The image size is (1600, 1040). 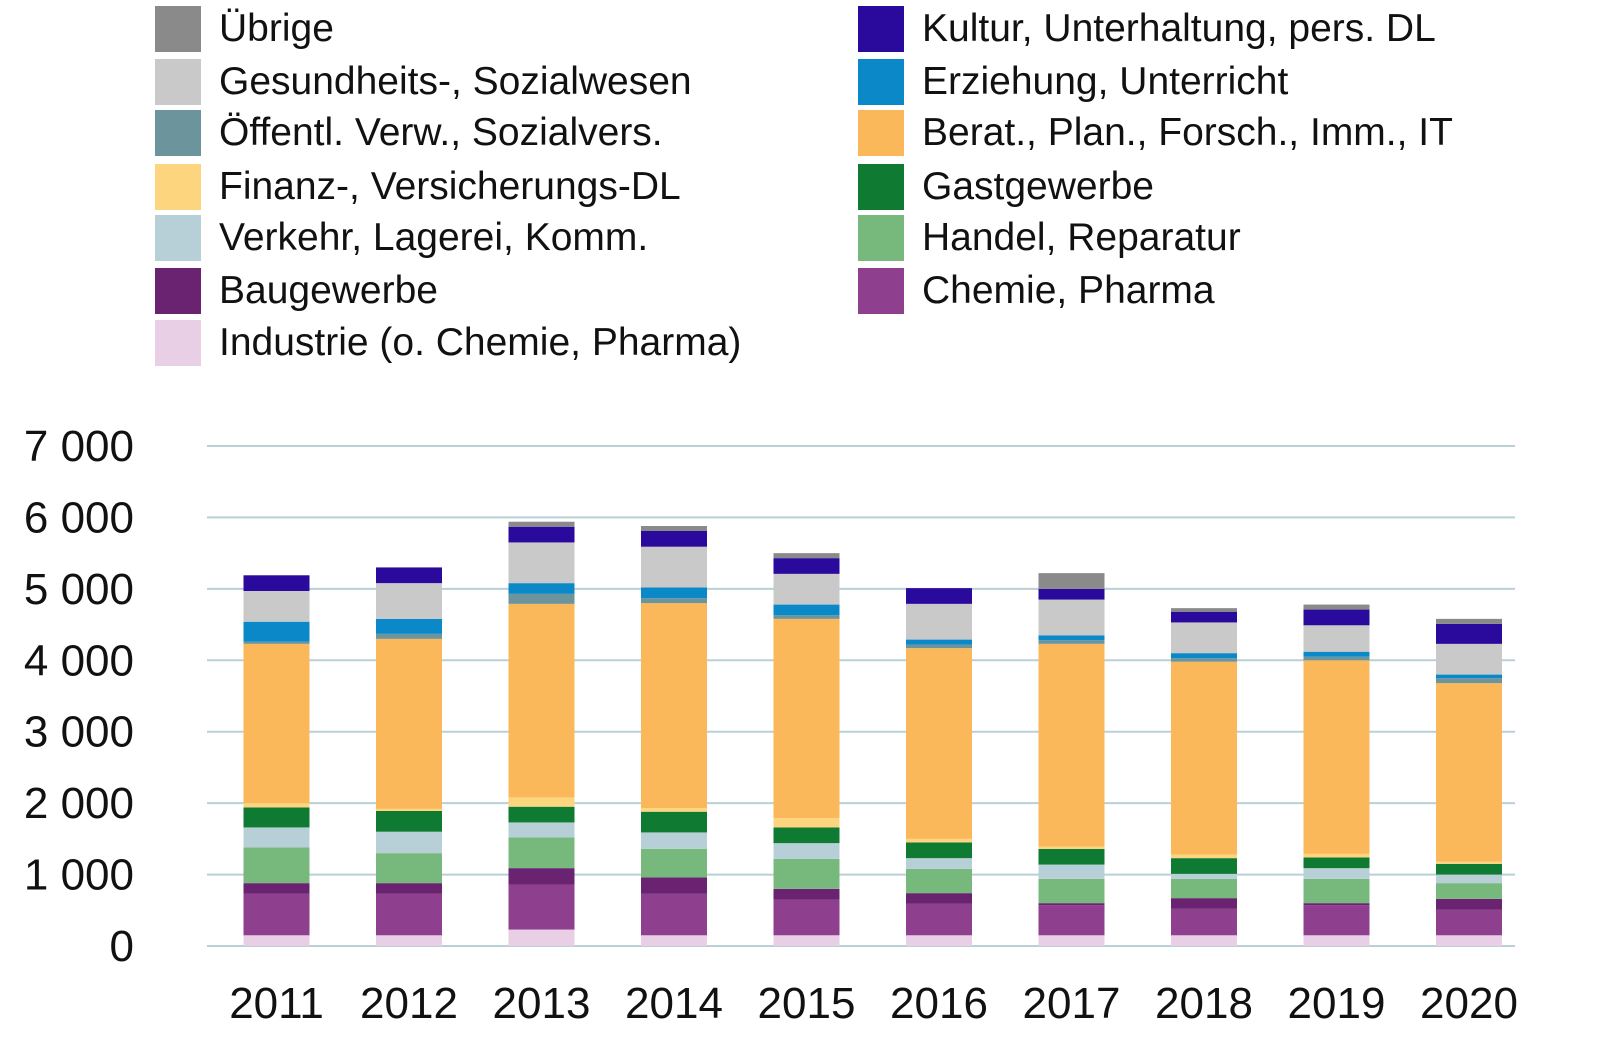 I want to click on bar-segment-2017-s12, so click(x=1071, y=581).